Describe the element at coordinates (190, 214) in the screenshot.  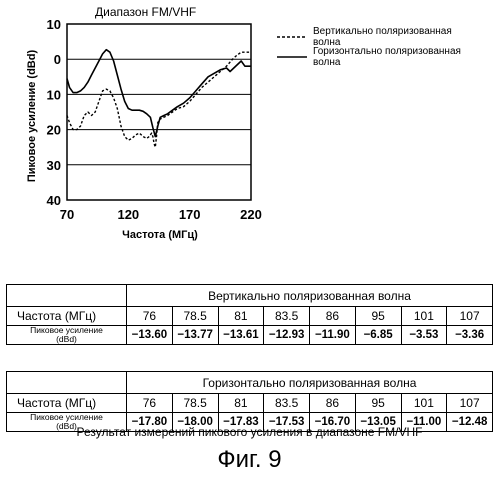
I see `x-tick-label: 170` at that location.